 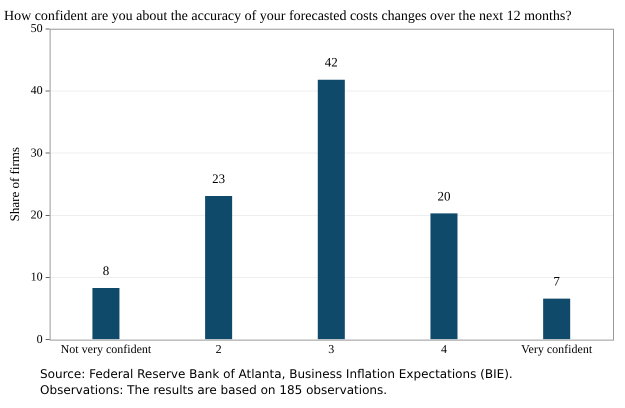 What do you see at coordinates (106, 270) in the screenshot?
I see `data-label: 8` at bounding box center [106, 270].